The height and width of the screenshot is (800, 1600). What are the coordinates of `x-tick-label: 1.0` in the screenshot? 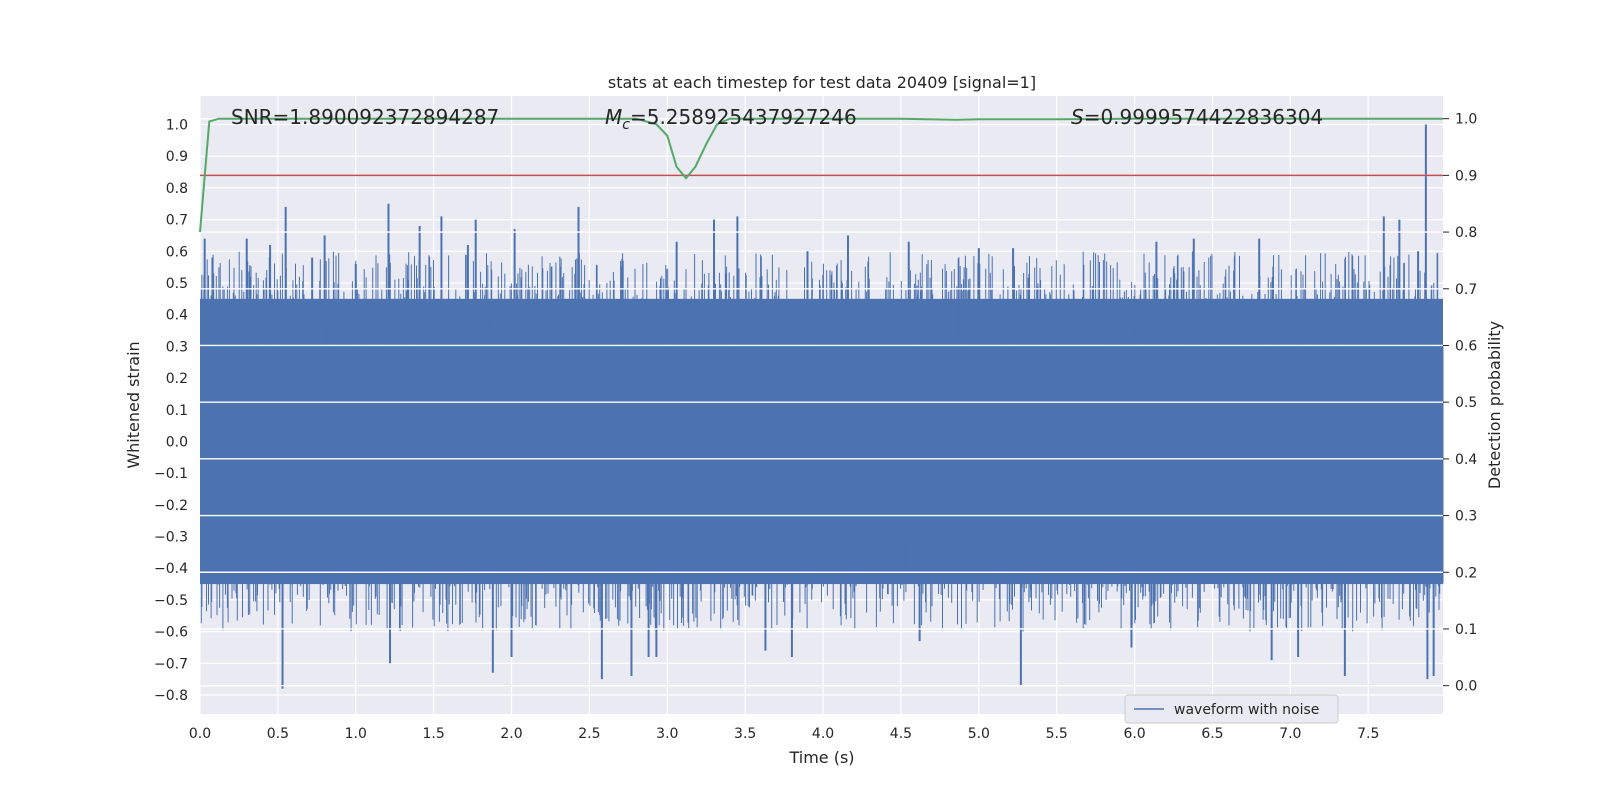 It's located at (356, 734).